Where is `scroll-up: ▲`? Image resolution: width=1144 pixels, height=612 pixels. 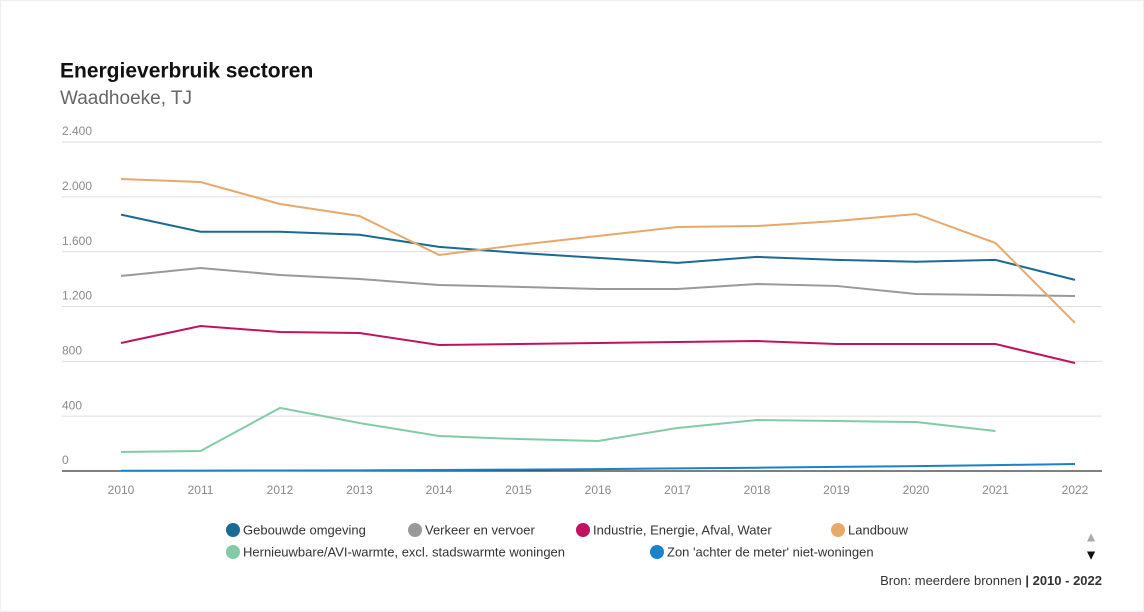 scroll-up: ▲ is located at coordinates (1091, 537).